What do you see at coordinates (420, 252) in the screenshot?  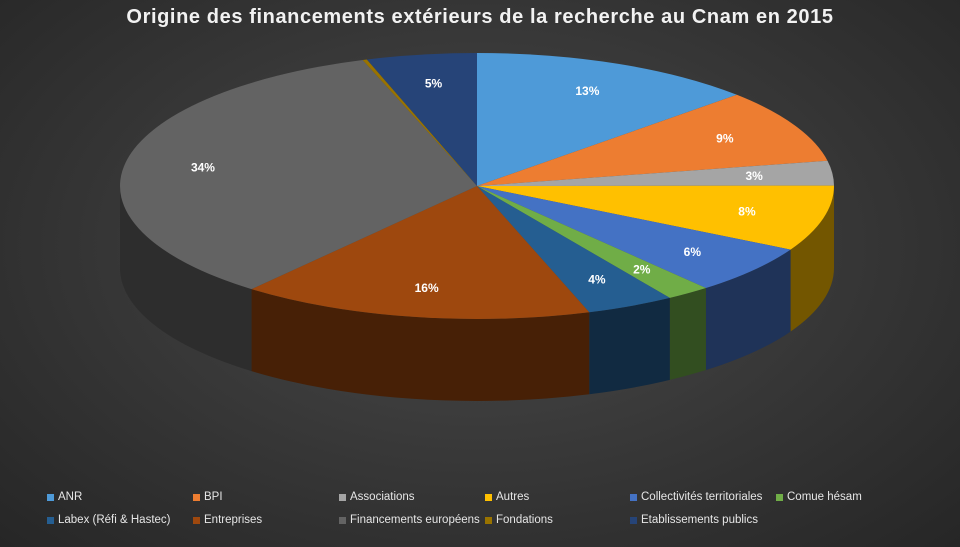 I see `pie-slice-entreprises` at bounding box center [420, 252].